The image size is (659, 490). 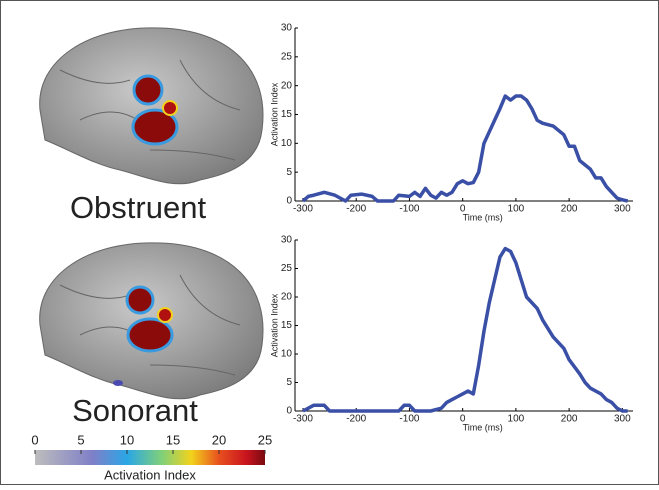 I want to click on colorbar, so click(x=150, y=457).